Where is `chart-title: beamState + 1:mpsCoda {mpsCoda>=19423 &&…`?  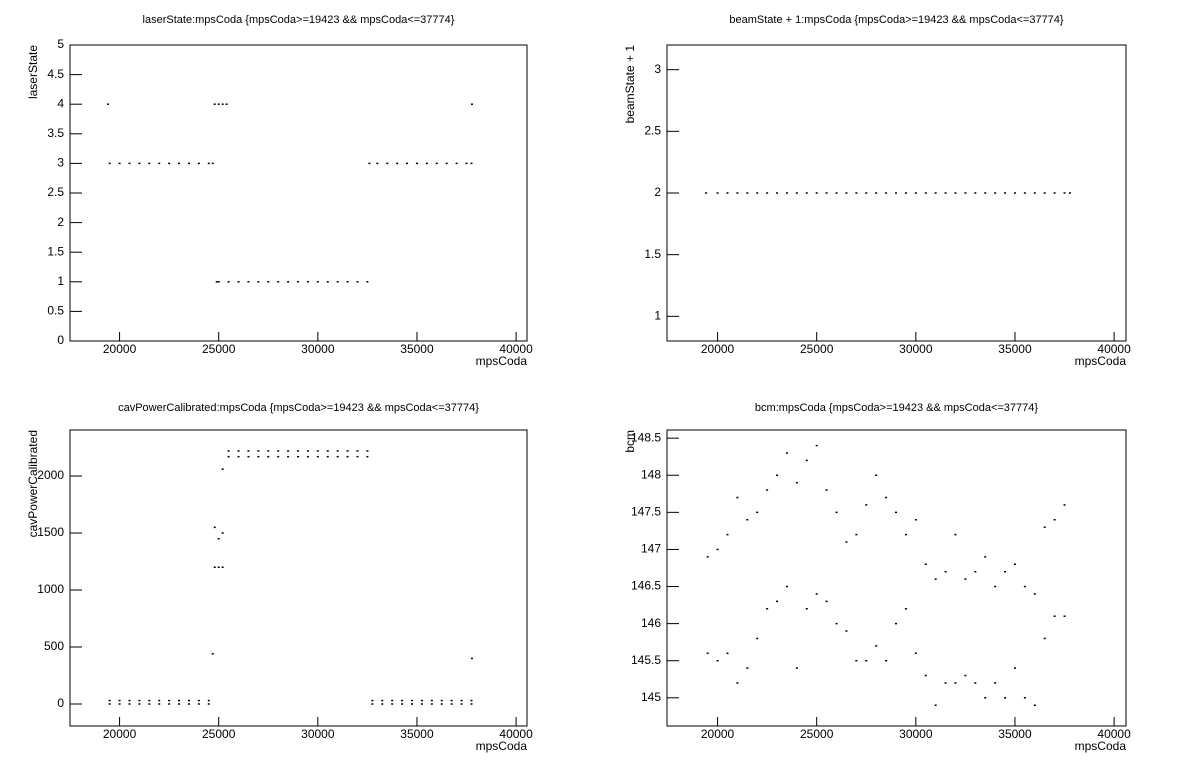
chart-title: beamState + 1:mpsCoda {mpsCoda>=19423 &&… is located at coordinates (896, 20).